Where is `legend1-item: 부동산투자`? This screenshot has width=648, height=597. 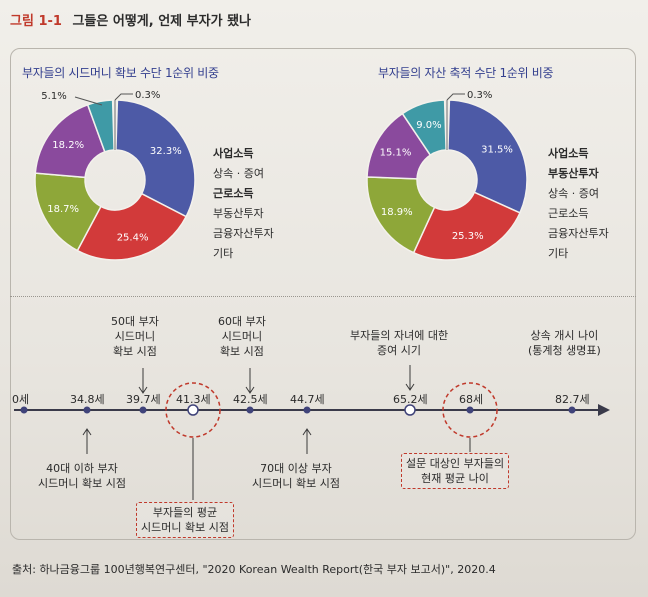
legend1-item: 부동산투자 is located at coordinates (238, 213).